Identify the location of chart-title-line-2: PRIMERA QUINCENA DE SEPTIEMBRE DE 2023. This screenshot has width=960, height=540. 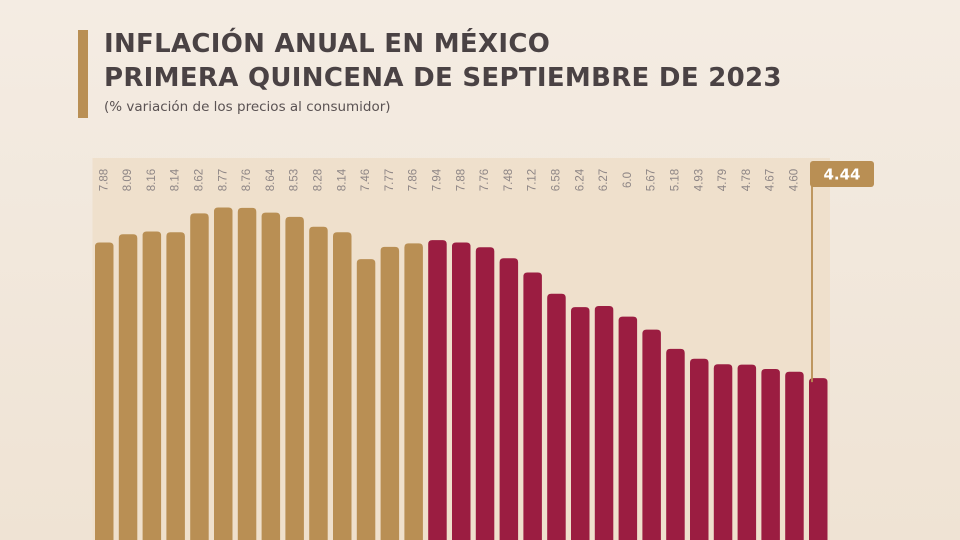
(443, 78).